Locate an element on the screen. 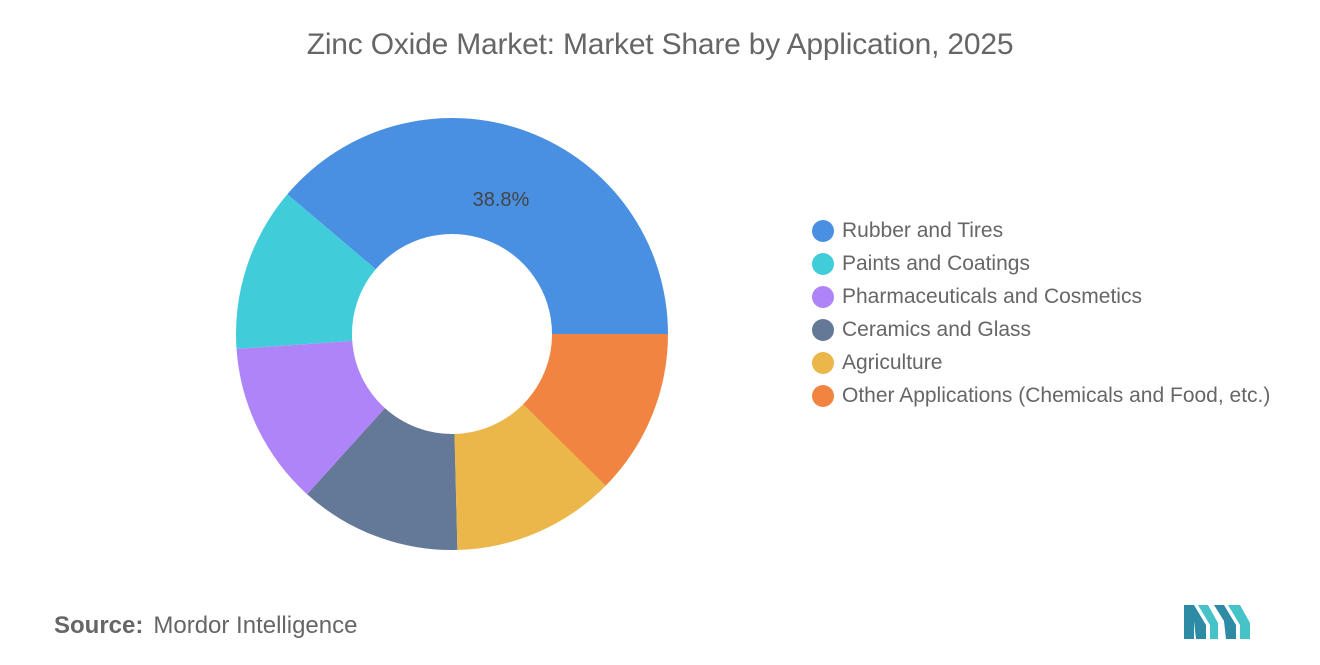 The width and height of the screenshot is (1320, 665). legend-label: Ceramics and Glass is located at coordinates (937, 329).